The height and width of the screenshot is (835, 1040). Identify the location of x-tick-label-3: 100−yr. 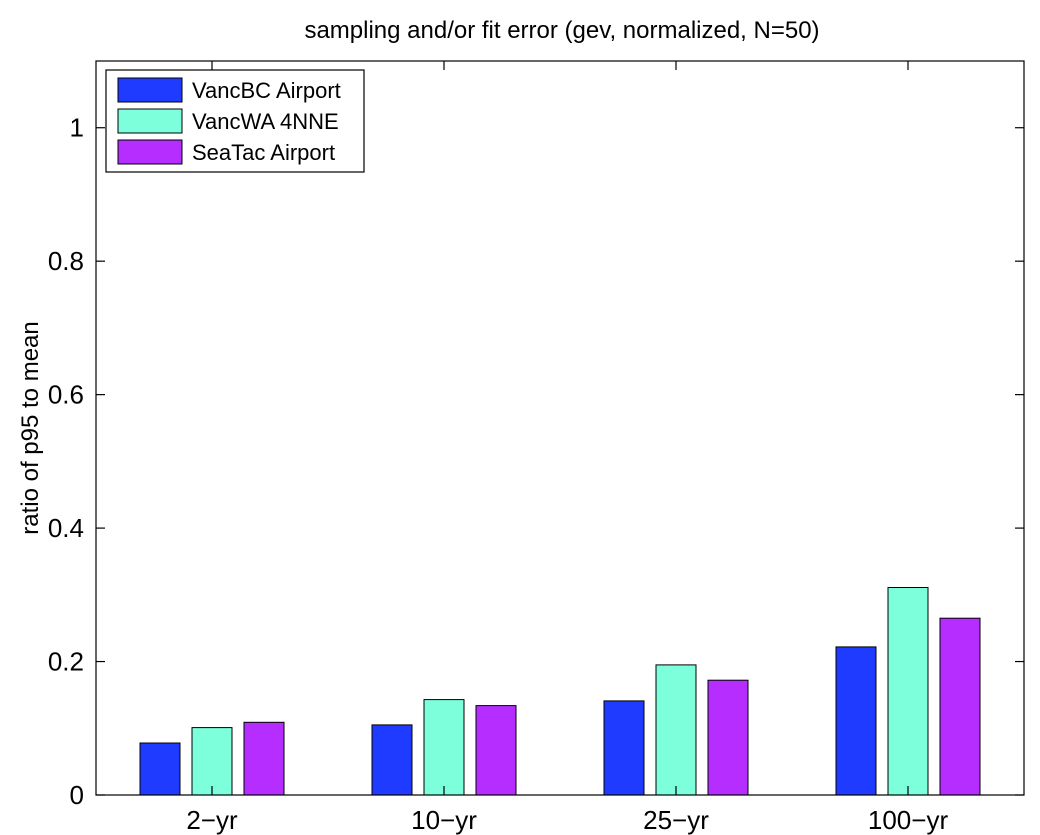
(908, 820).